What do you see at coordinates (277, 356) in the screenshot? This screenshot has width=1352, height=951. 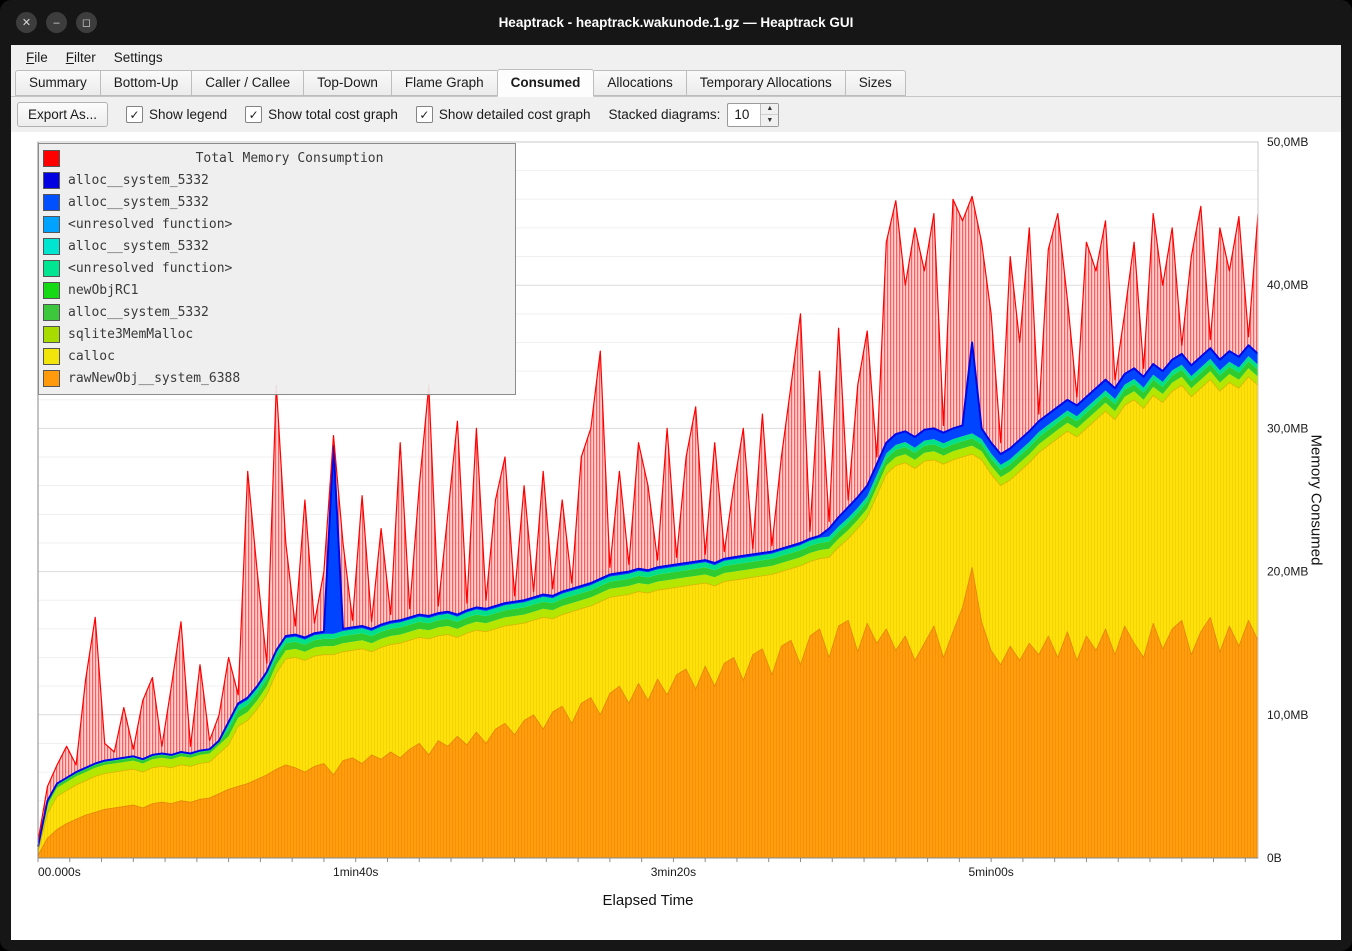 I see `legend-entry: calloc` at bounding box center [277, 356].